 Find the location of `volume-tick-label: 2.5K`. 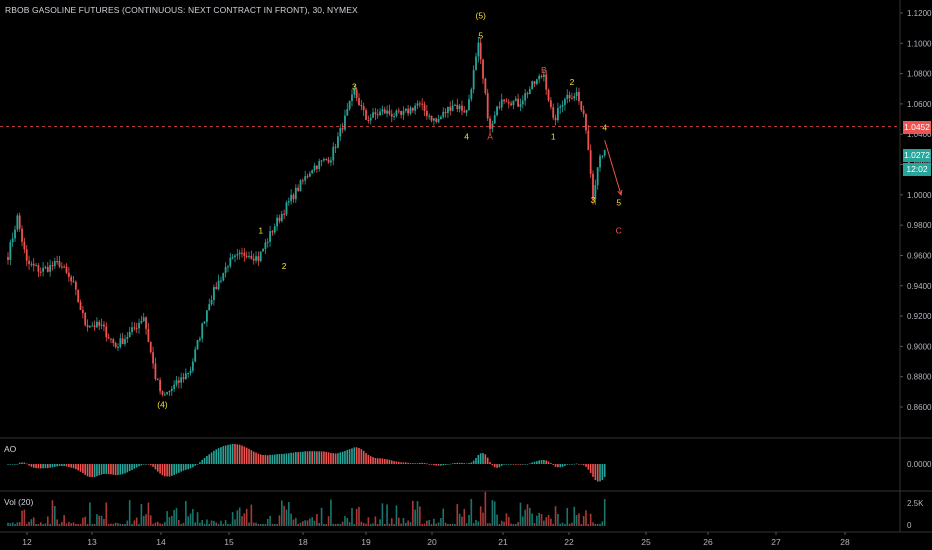

volume-tick-label: 2.5K is located at coordinates (915, 503).